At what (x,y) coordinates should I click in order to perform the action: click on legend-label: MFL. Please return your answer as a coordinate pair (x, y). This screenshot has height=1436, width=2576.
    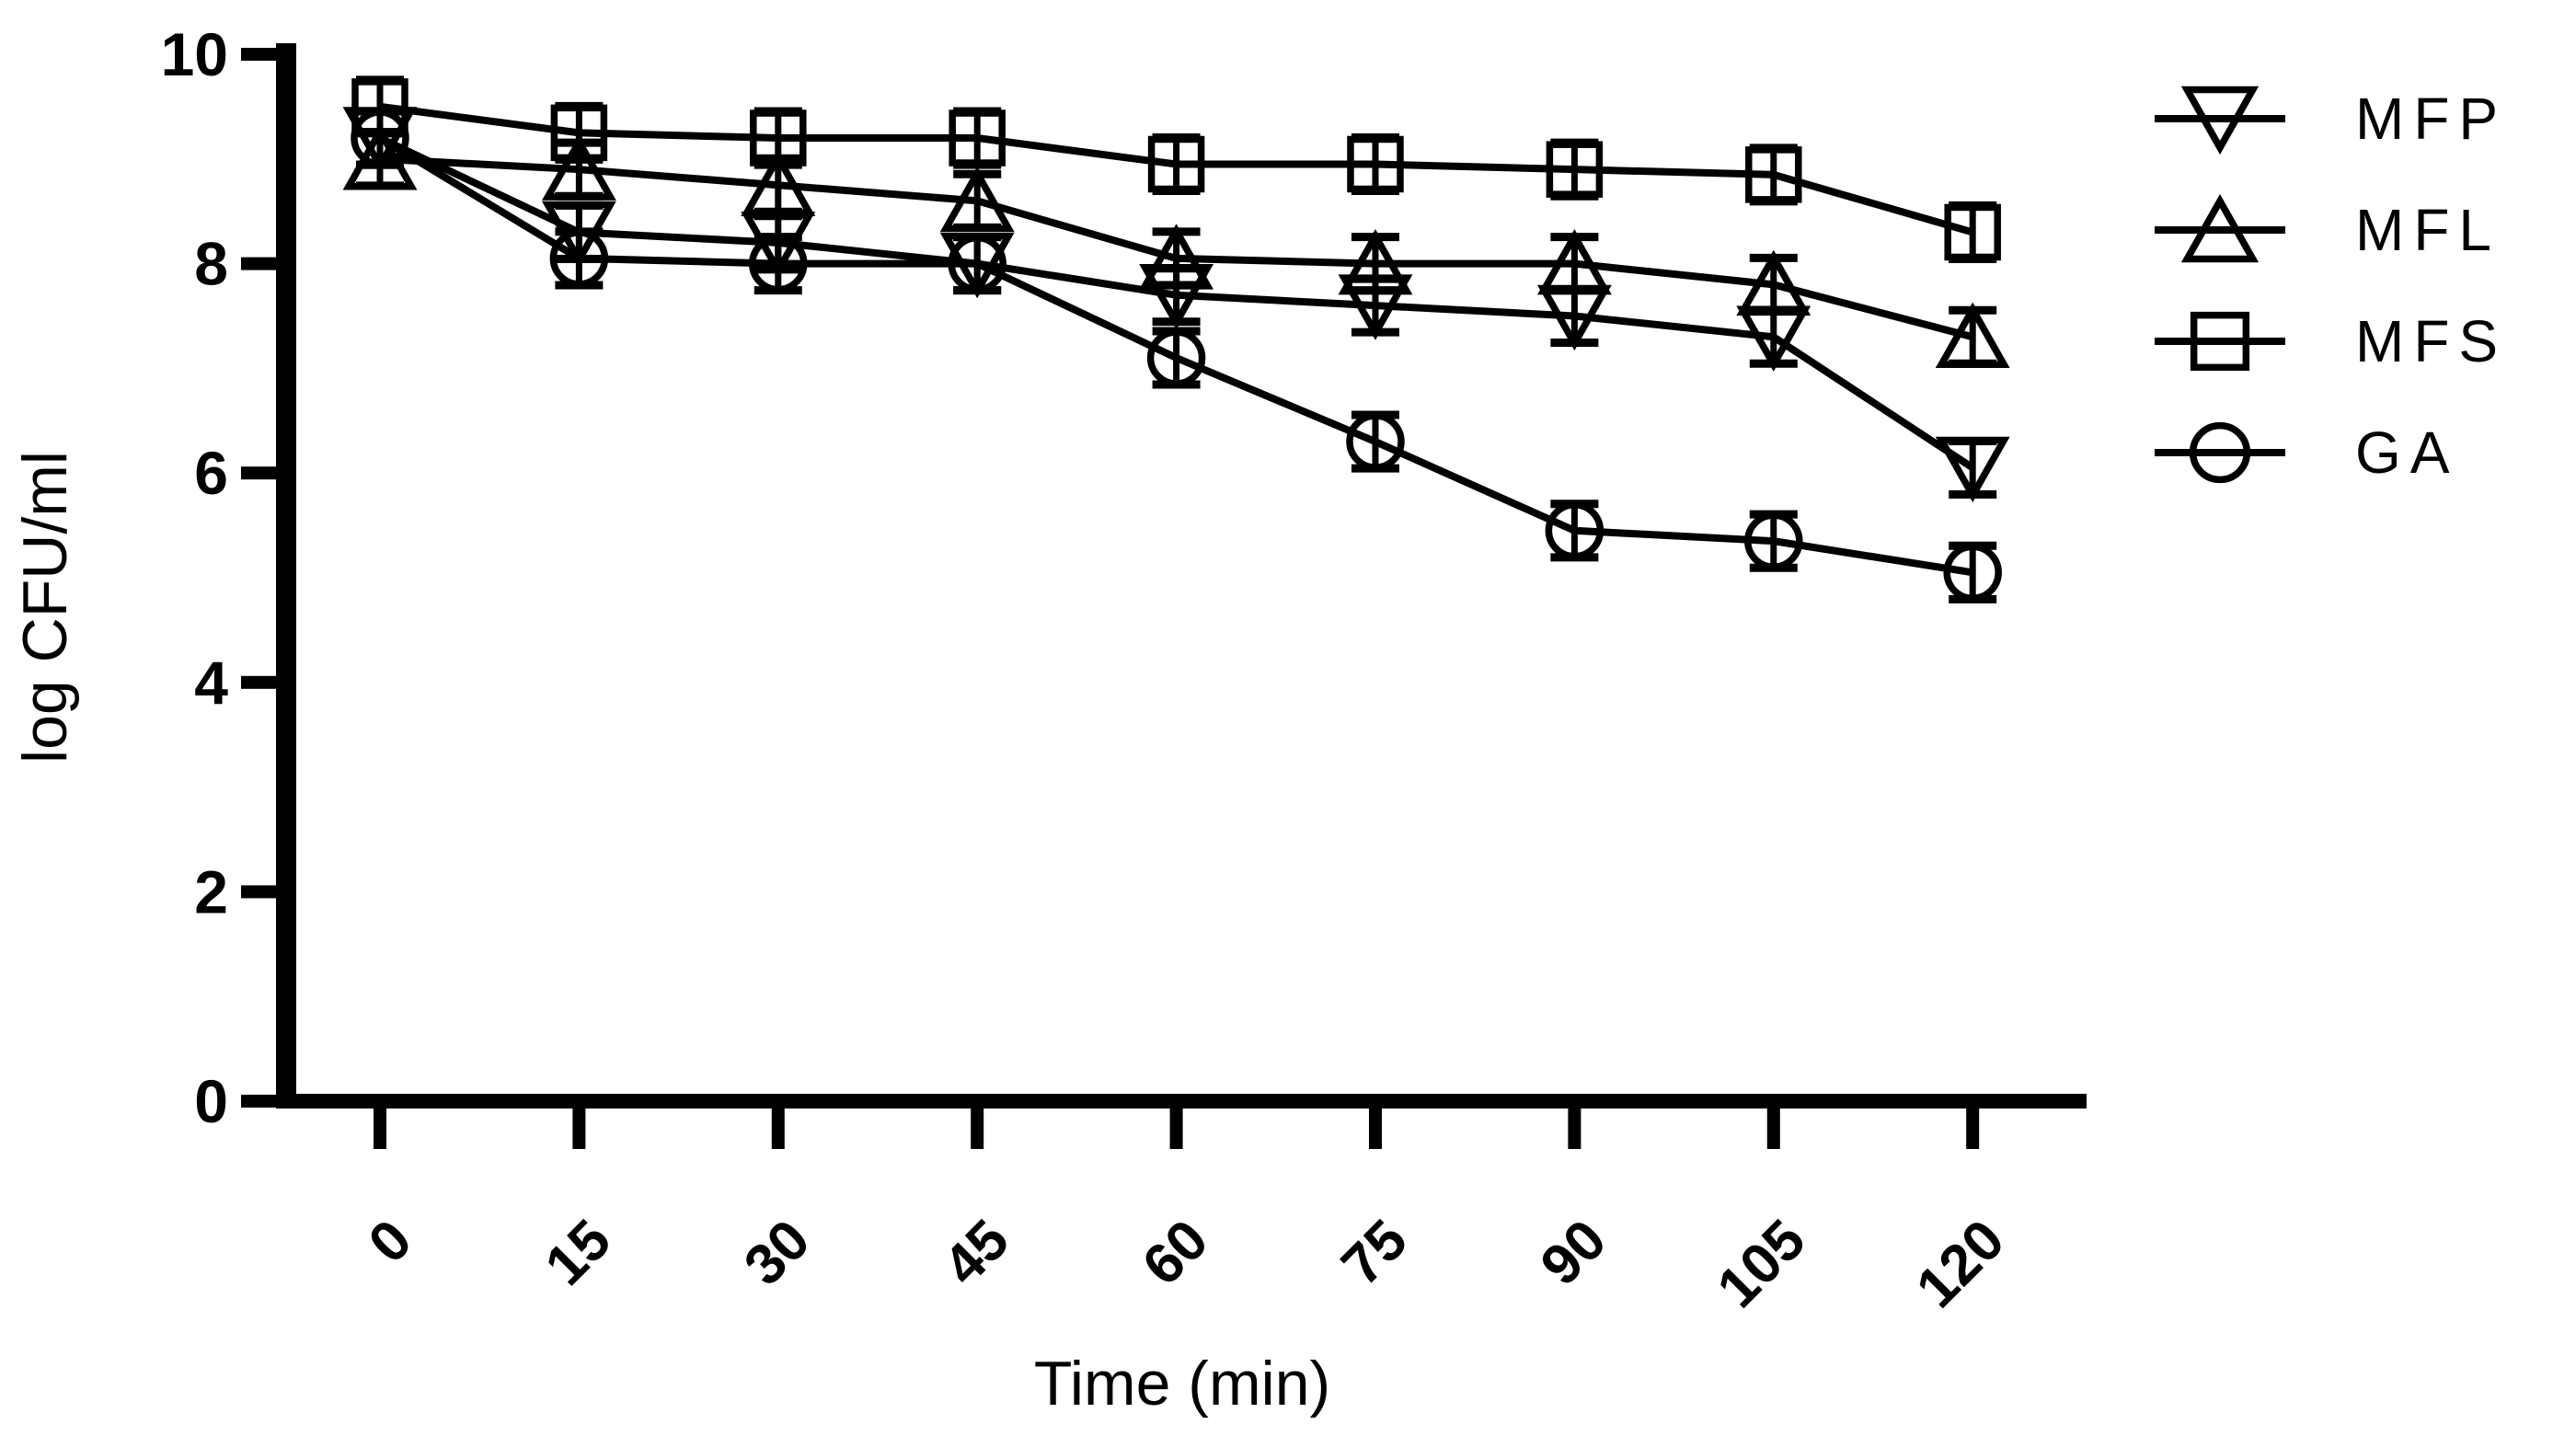
    Looking at the image, I should click on (2428, 230).